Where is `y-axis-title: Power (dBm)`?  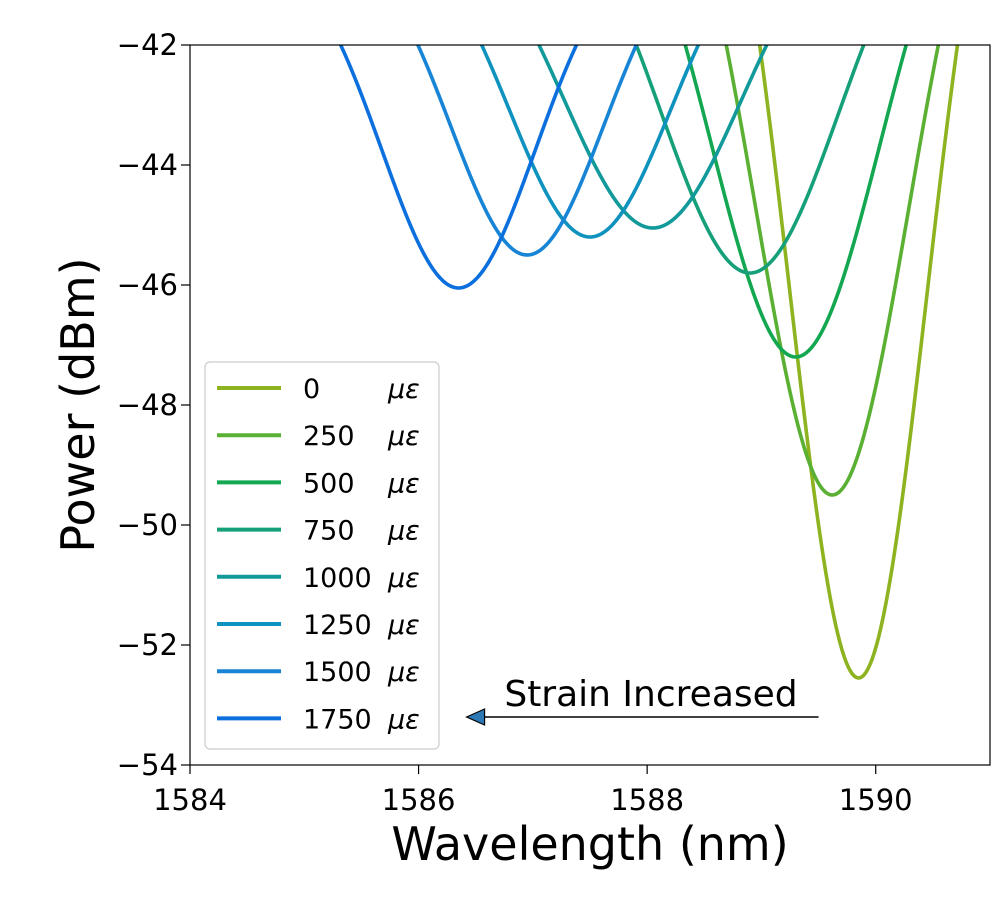
y-axis-title: Power (dBm) is located at coordinates (78, 404).